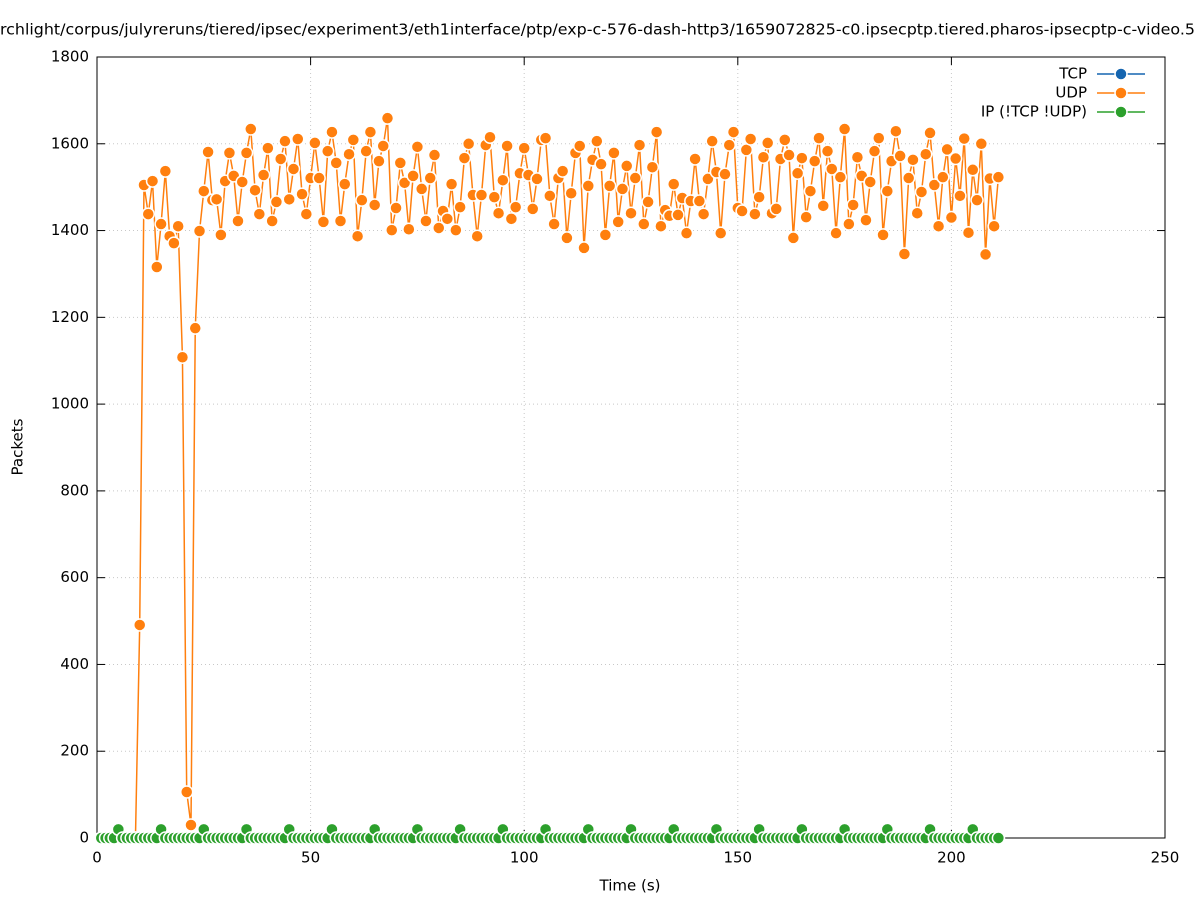 This screenshot has height=900, width=1197. Describe the element at coordinates (1034, 112) in the screenshot. I see `legend-label: IP (!TCP !UDP)` at that location.